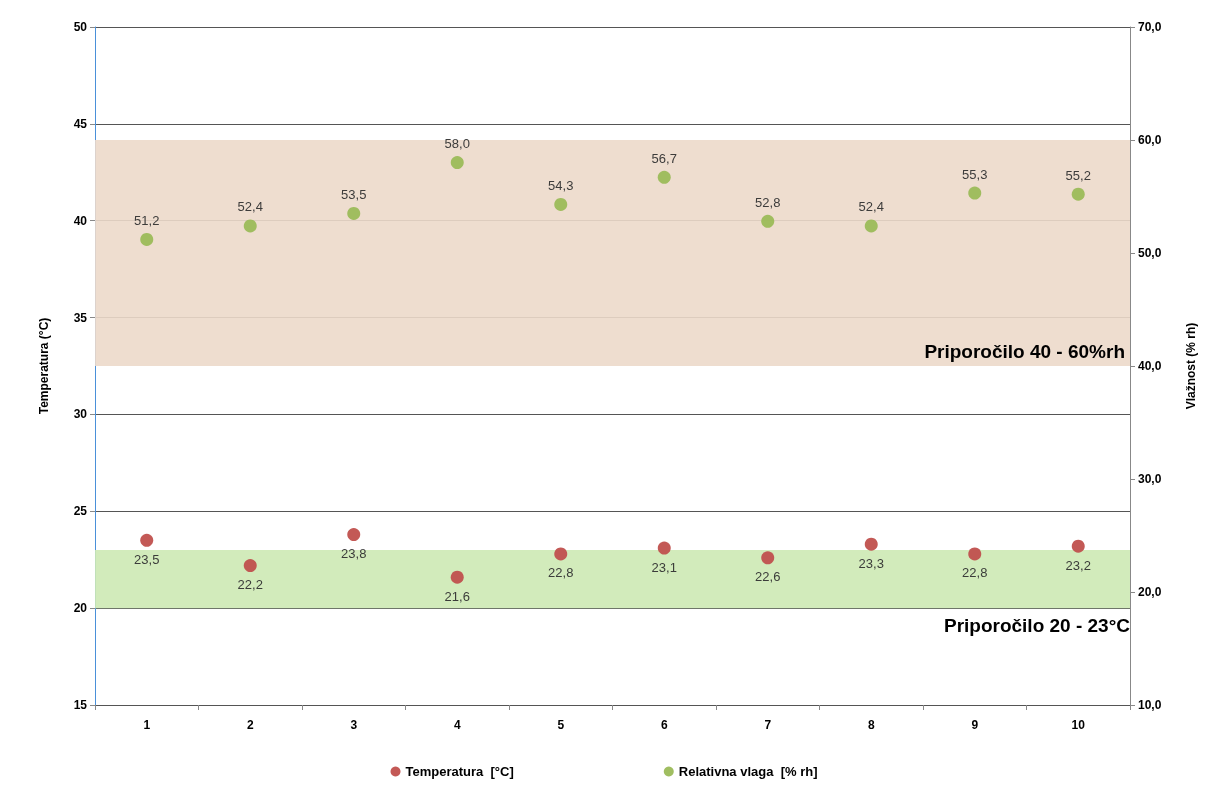 The width and height of the screenshot is (1208, 793). Describe the element at coordinates (354, 194) in the screenshot. I see `data-label: 53,5` at that location.